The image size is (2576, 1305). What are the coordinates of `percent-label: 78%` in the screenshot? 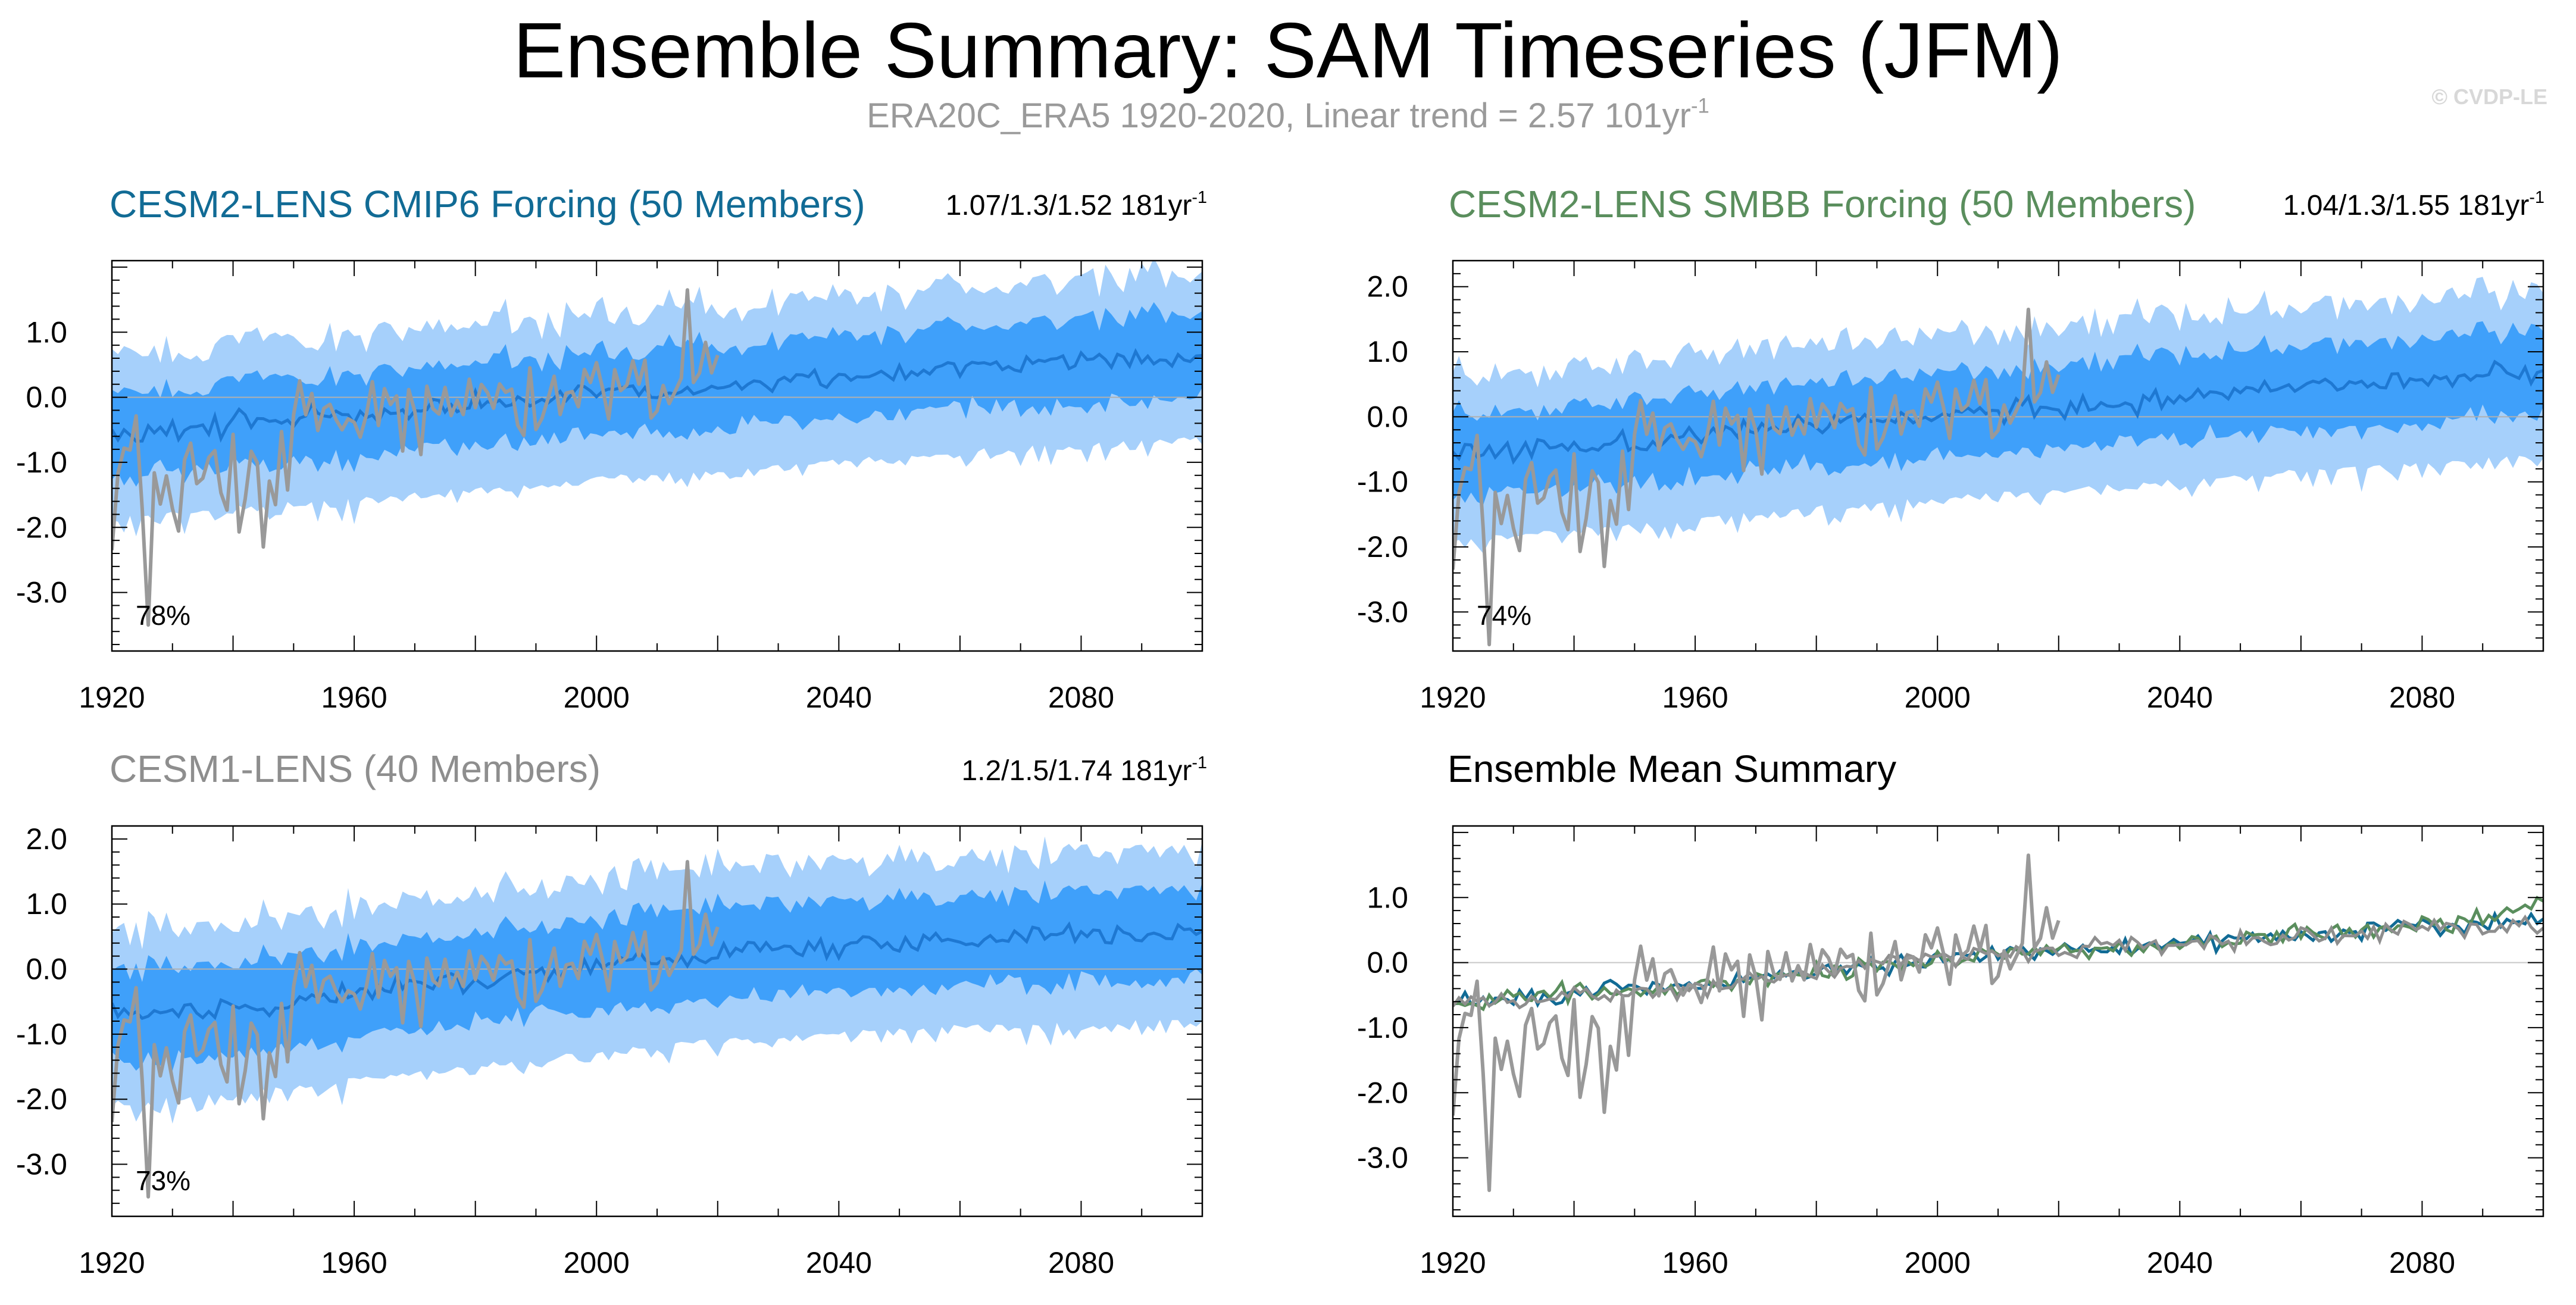 It's located at (163, 615).